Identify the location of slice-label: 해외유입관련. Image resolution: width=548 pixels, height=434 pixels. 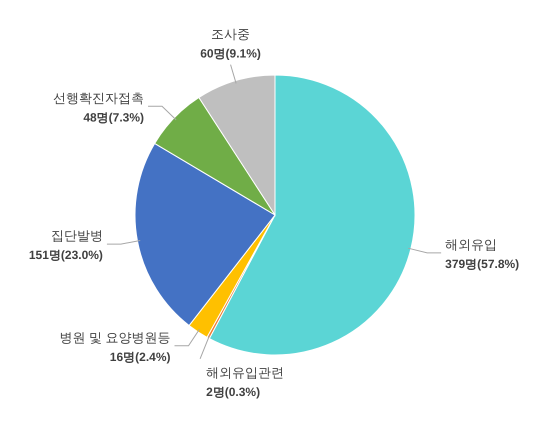
(245, 372).